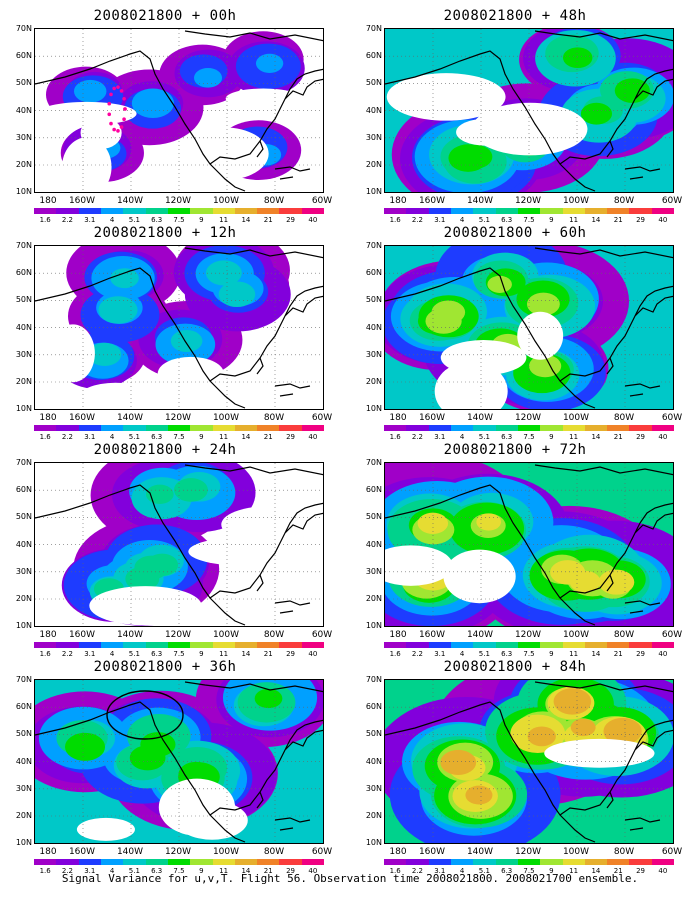 The height and width of the screenshot is (900, 700). Describe the element at coordinates (165, 16) in the screenshot. I see `panel-title: 2008021800 + 00h` at that location.